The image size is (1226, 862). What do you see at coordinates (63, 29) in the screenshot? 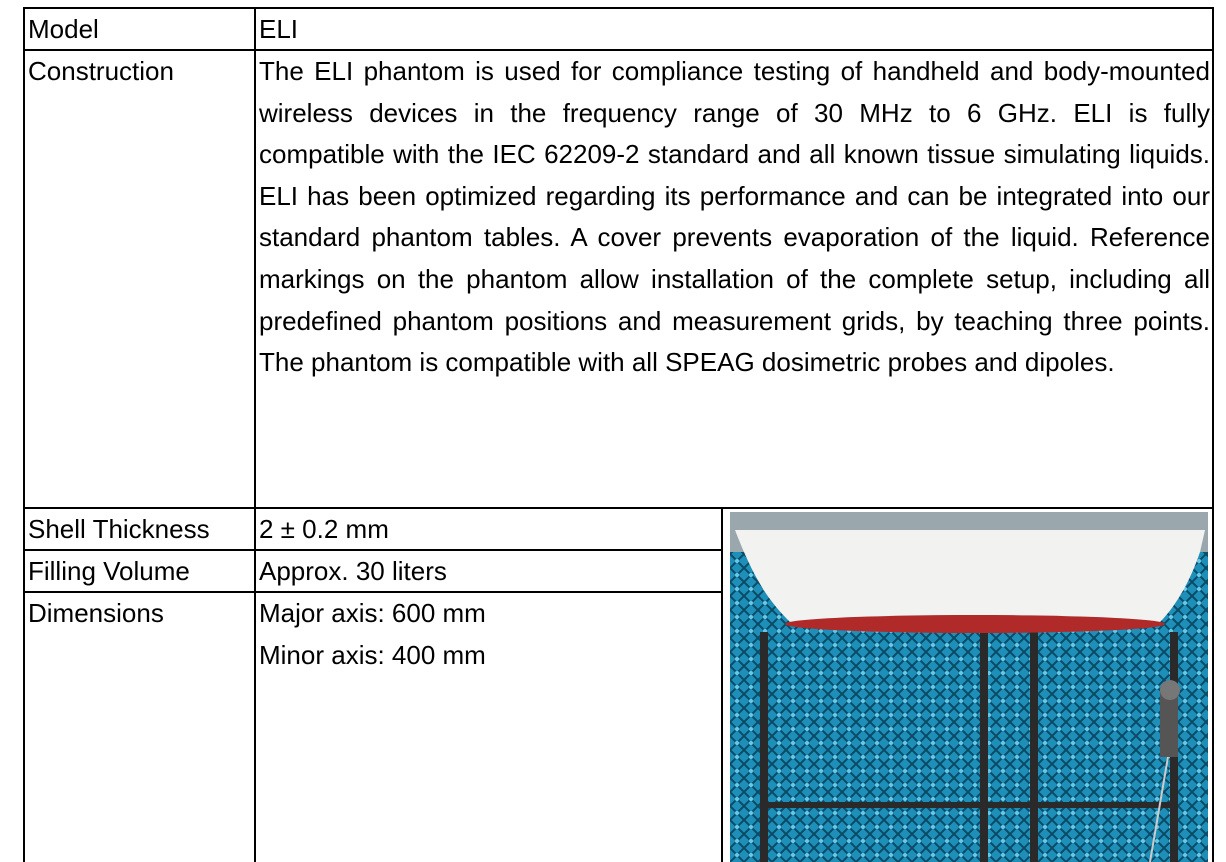
I see `row-label: Model` at bounding box center [63, 29].